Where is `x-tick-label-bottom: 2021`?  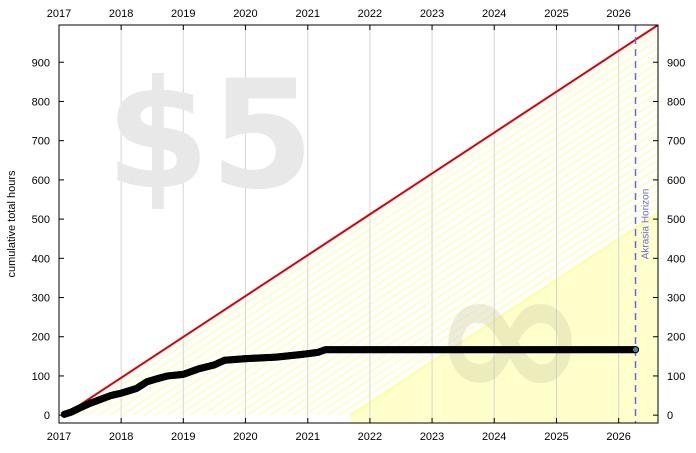 x-tick-label-bottom: 2021 is located at coordinates (308, 437).